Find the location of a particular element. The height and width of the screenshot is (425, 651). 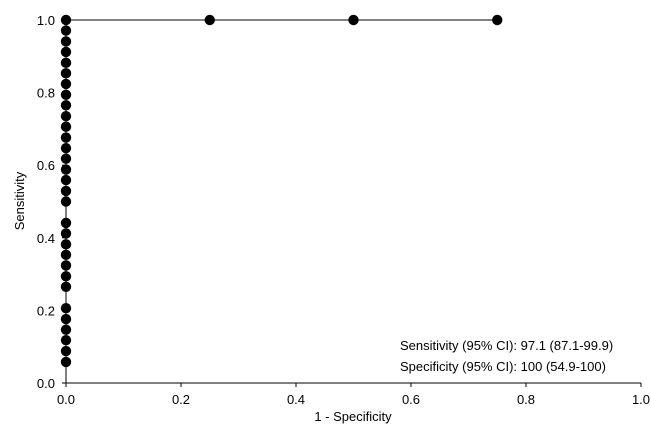

x-tick-label: 0.0 is located at coordinates (66, 399).